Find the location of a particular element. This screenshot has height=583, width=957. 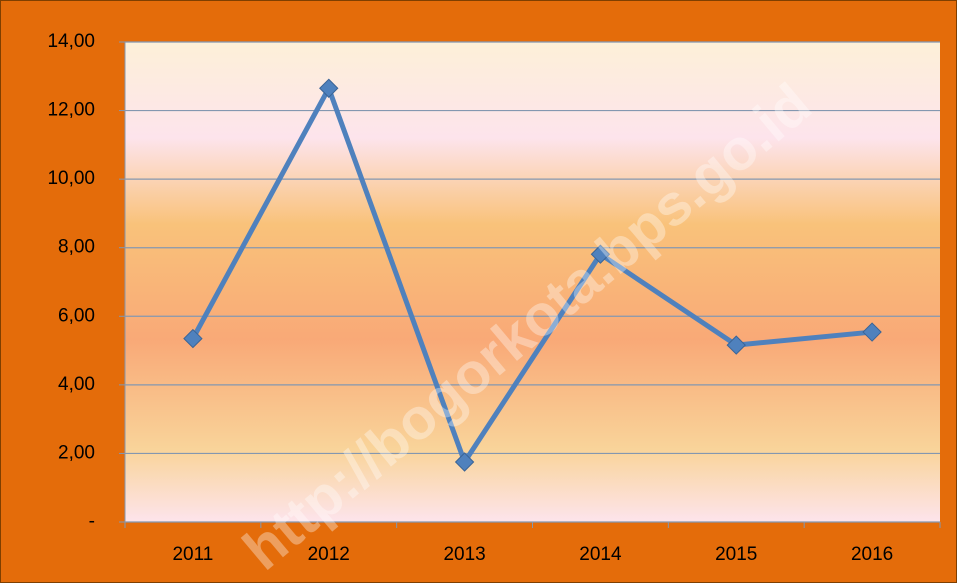

x-tick-label: 2016 is located at coordinates (872, 554).